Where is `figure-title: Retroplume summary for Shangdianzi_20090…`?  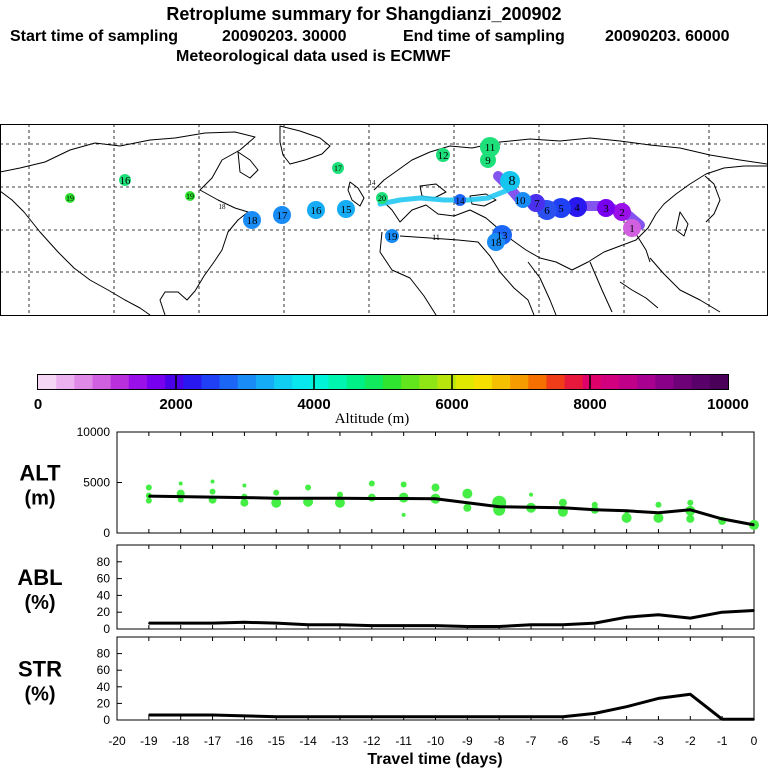
figure-title: Retroplume summary for Shangdianzi_20090… is located at coordinates (363, 14).